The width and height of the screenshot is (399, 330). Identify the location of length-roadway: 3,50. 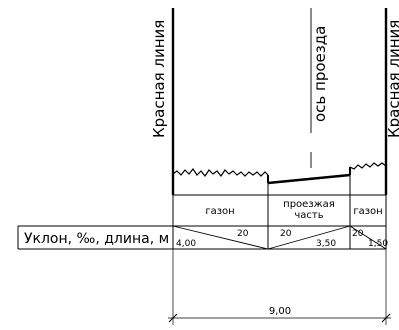
(326, 244).